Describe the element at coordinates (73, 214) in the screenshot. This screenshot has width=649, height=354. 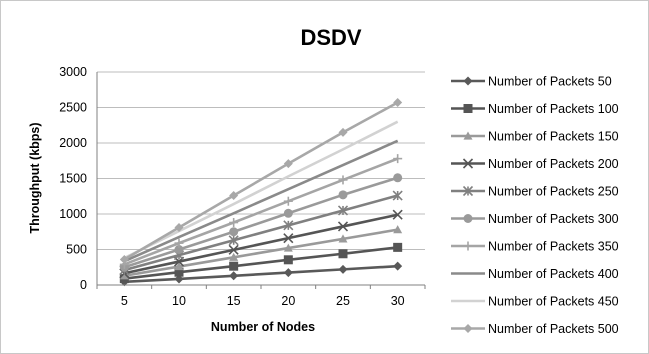
I see `y-tick-label: 1000` at that location.